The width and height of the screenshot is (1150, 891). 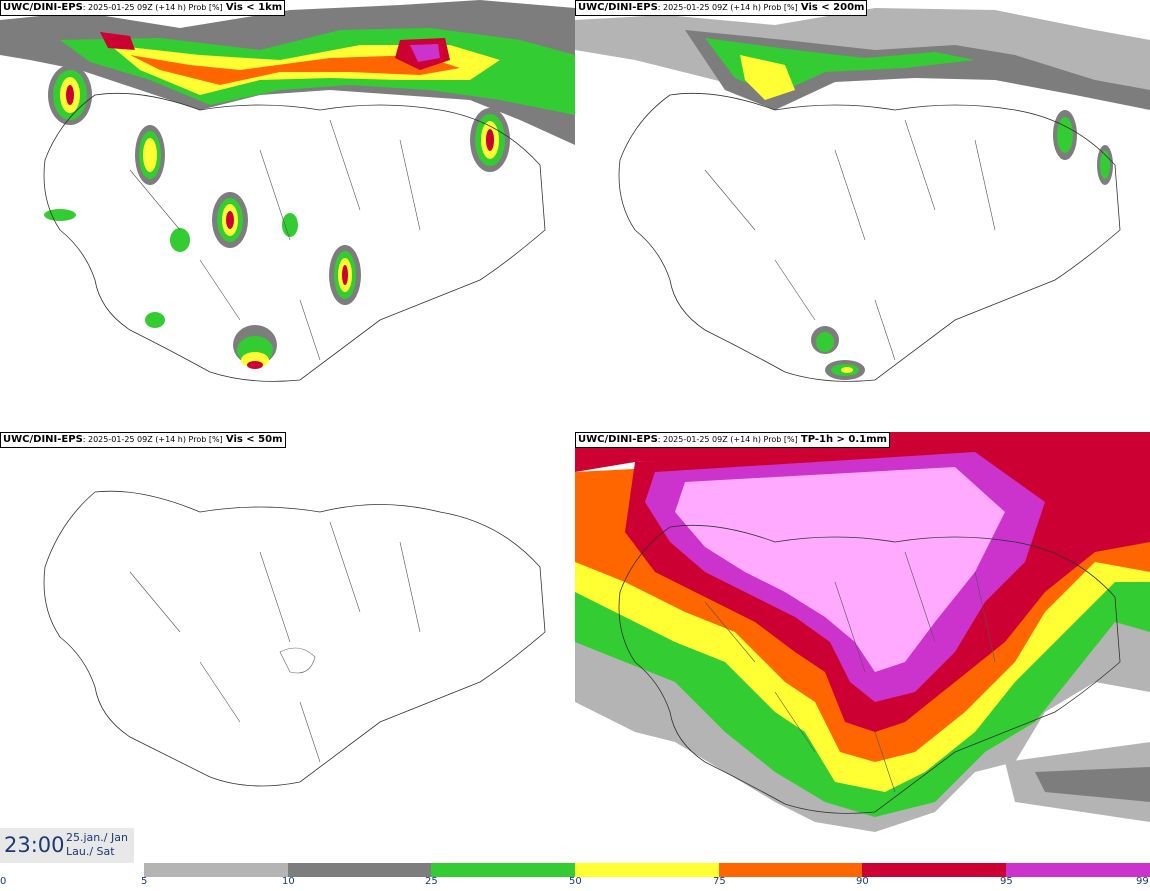 I want to click on color-legend: 0 5 10 25 50 75 90 95 99, so click(x=575, y=877).